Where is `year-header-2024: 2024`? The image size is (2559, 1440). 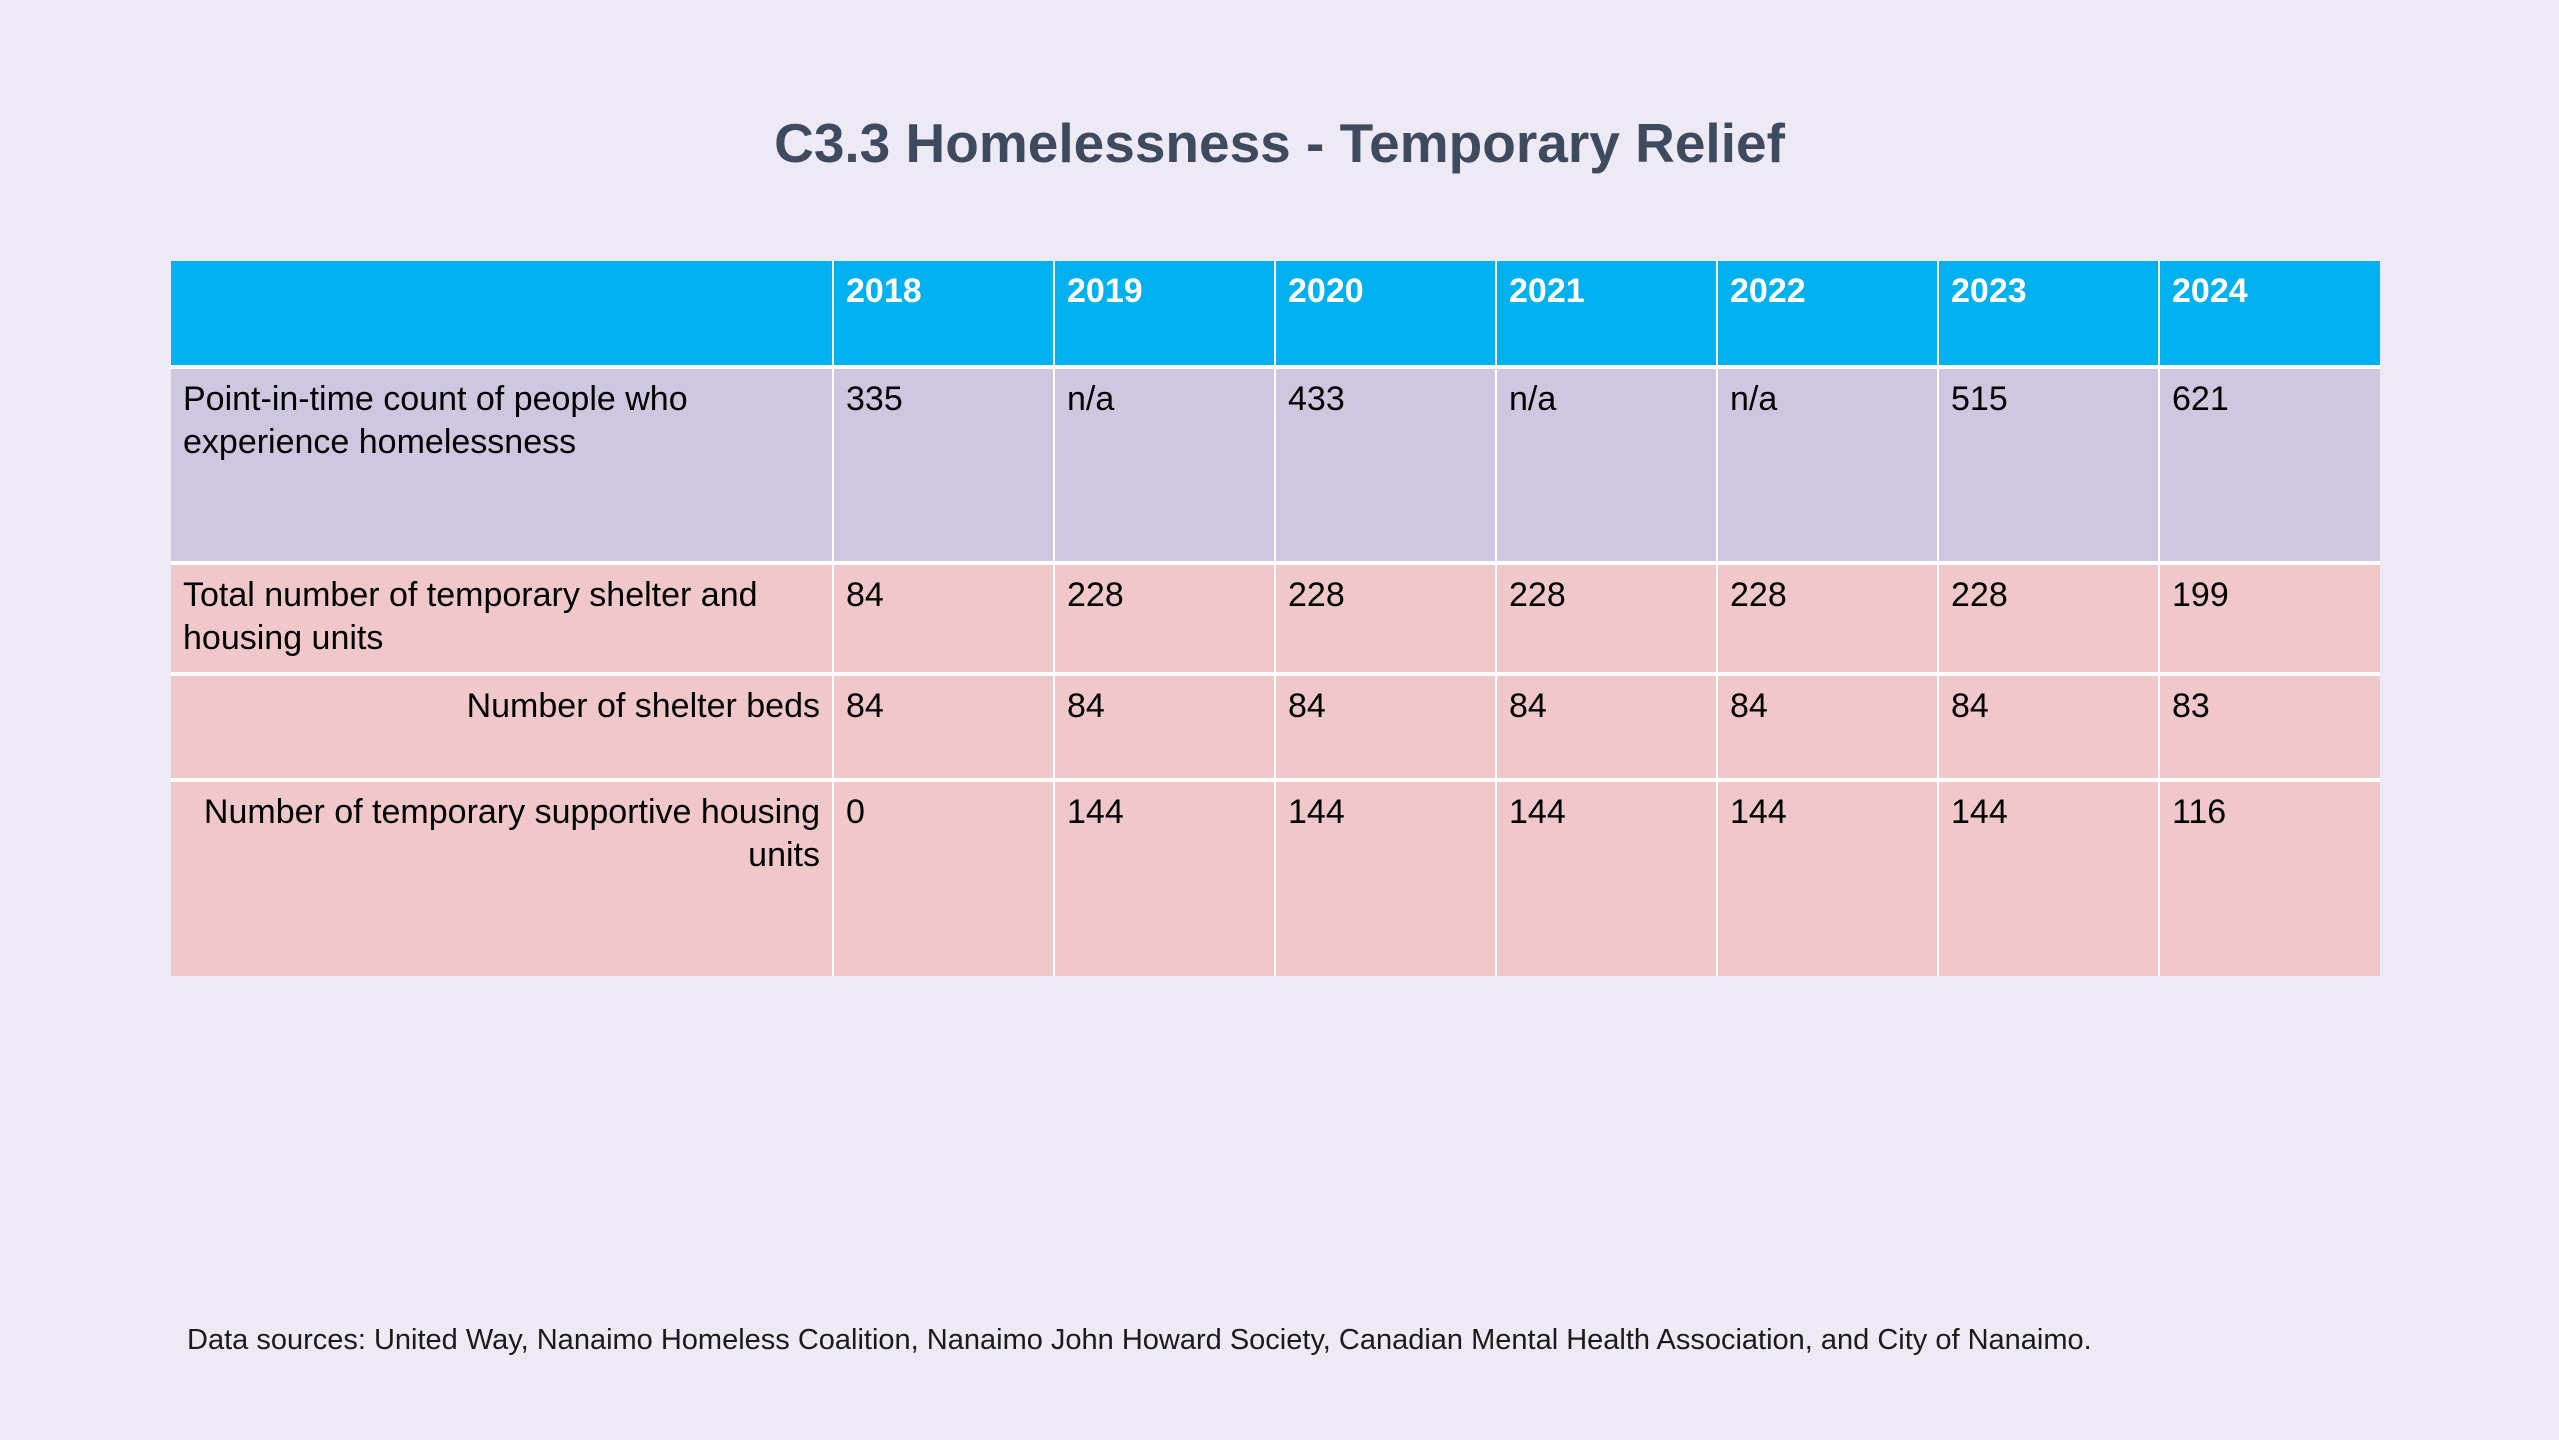
year-header-2024: 2024 is located at coordinates (2269, 314).